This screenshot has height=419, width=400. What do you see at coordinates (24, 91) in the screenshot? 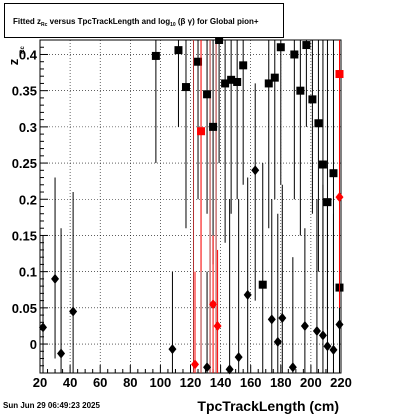
I see `y-tick-label: 0.35` at bounding box center [24, 91].